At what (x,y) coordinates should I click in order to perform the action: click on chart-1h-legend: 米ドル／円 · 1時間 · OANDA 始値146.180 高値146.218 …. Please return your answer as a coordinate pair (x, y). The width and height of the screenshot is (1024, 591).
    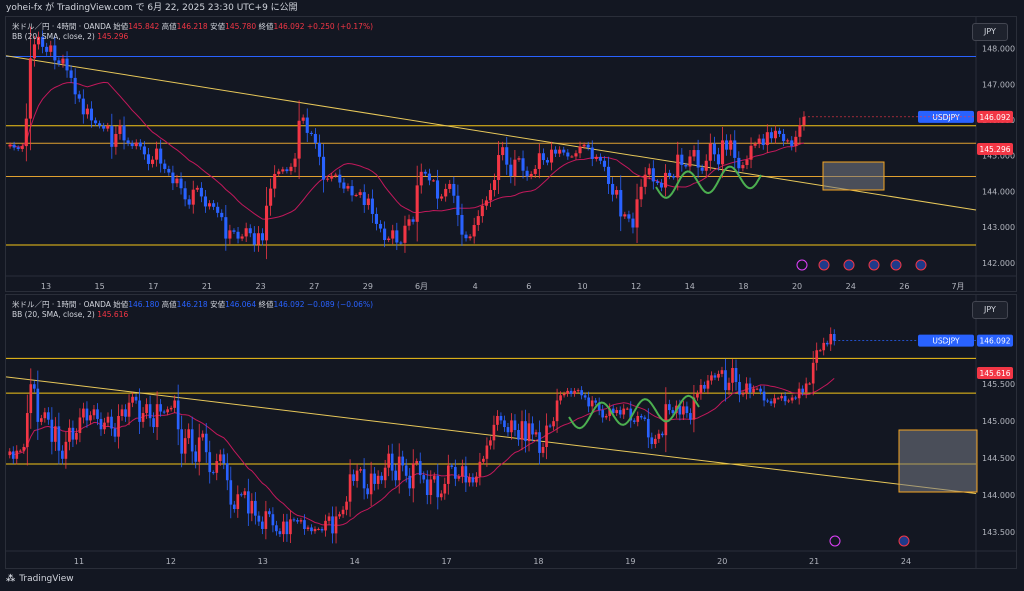
    Looking at the image, I should click on (192, 304).